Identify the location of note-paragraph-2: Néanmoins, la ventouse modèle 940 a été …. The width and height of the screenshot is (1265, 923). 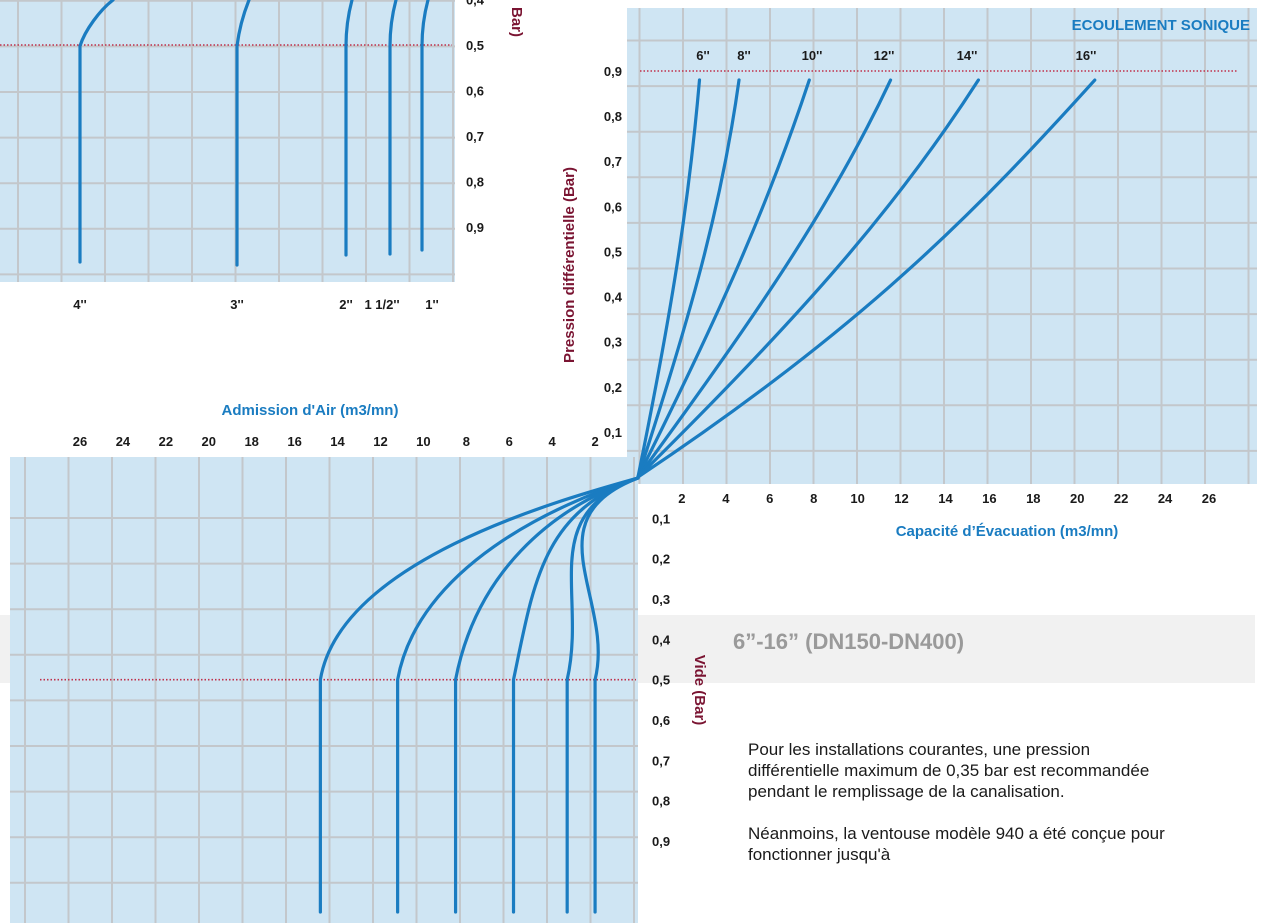
(956, 844).